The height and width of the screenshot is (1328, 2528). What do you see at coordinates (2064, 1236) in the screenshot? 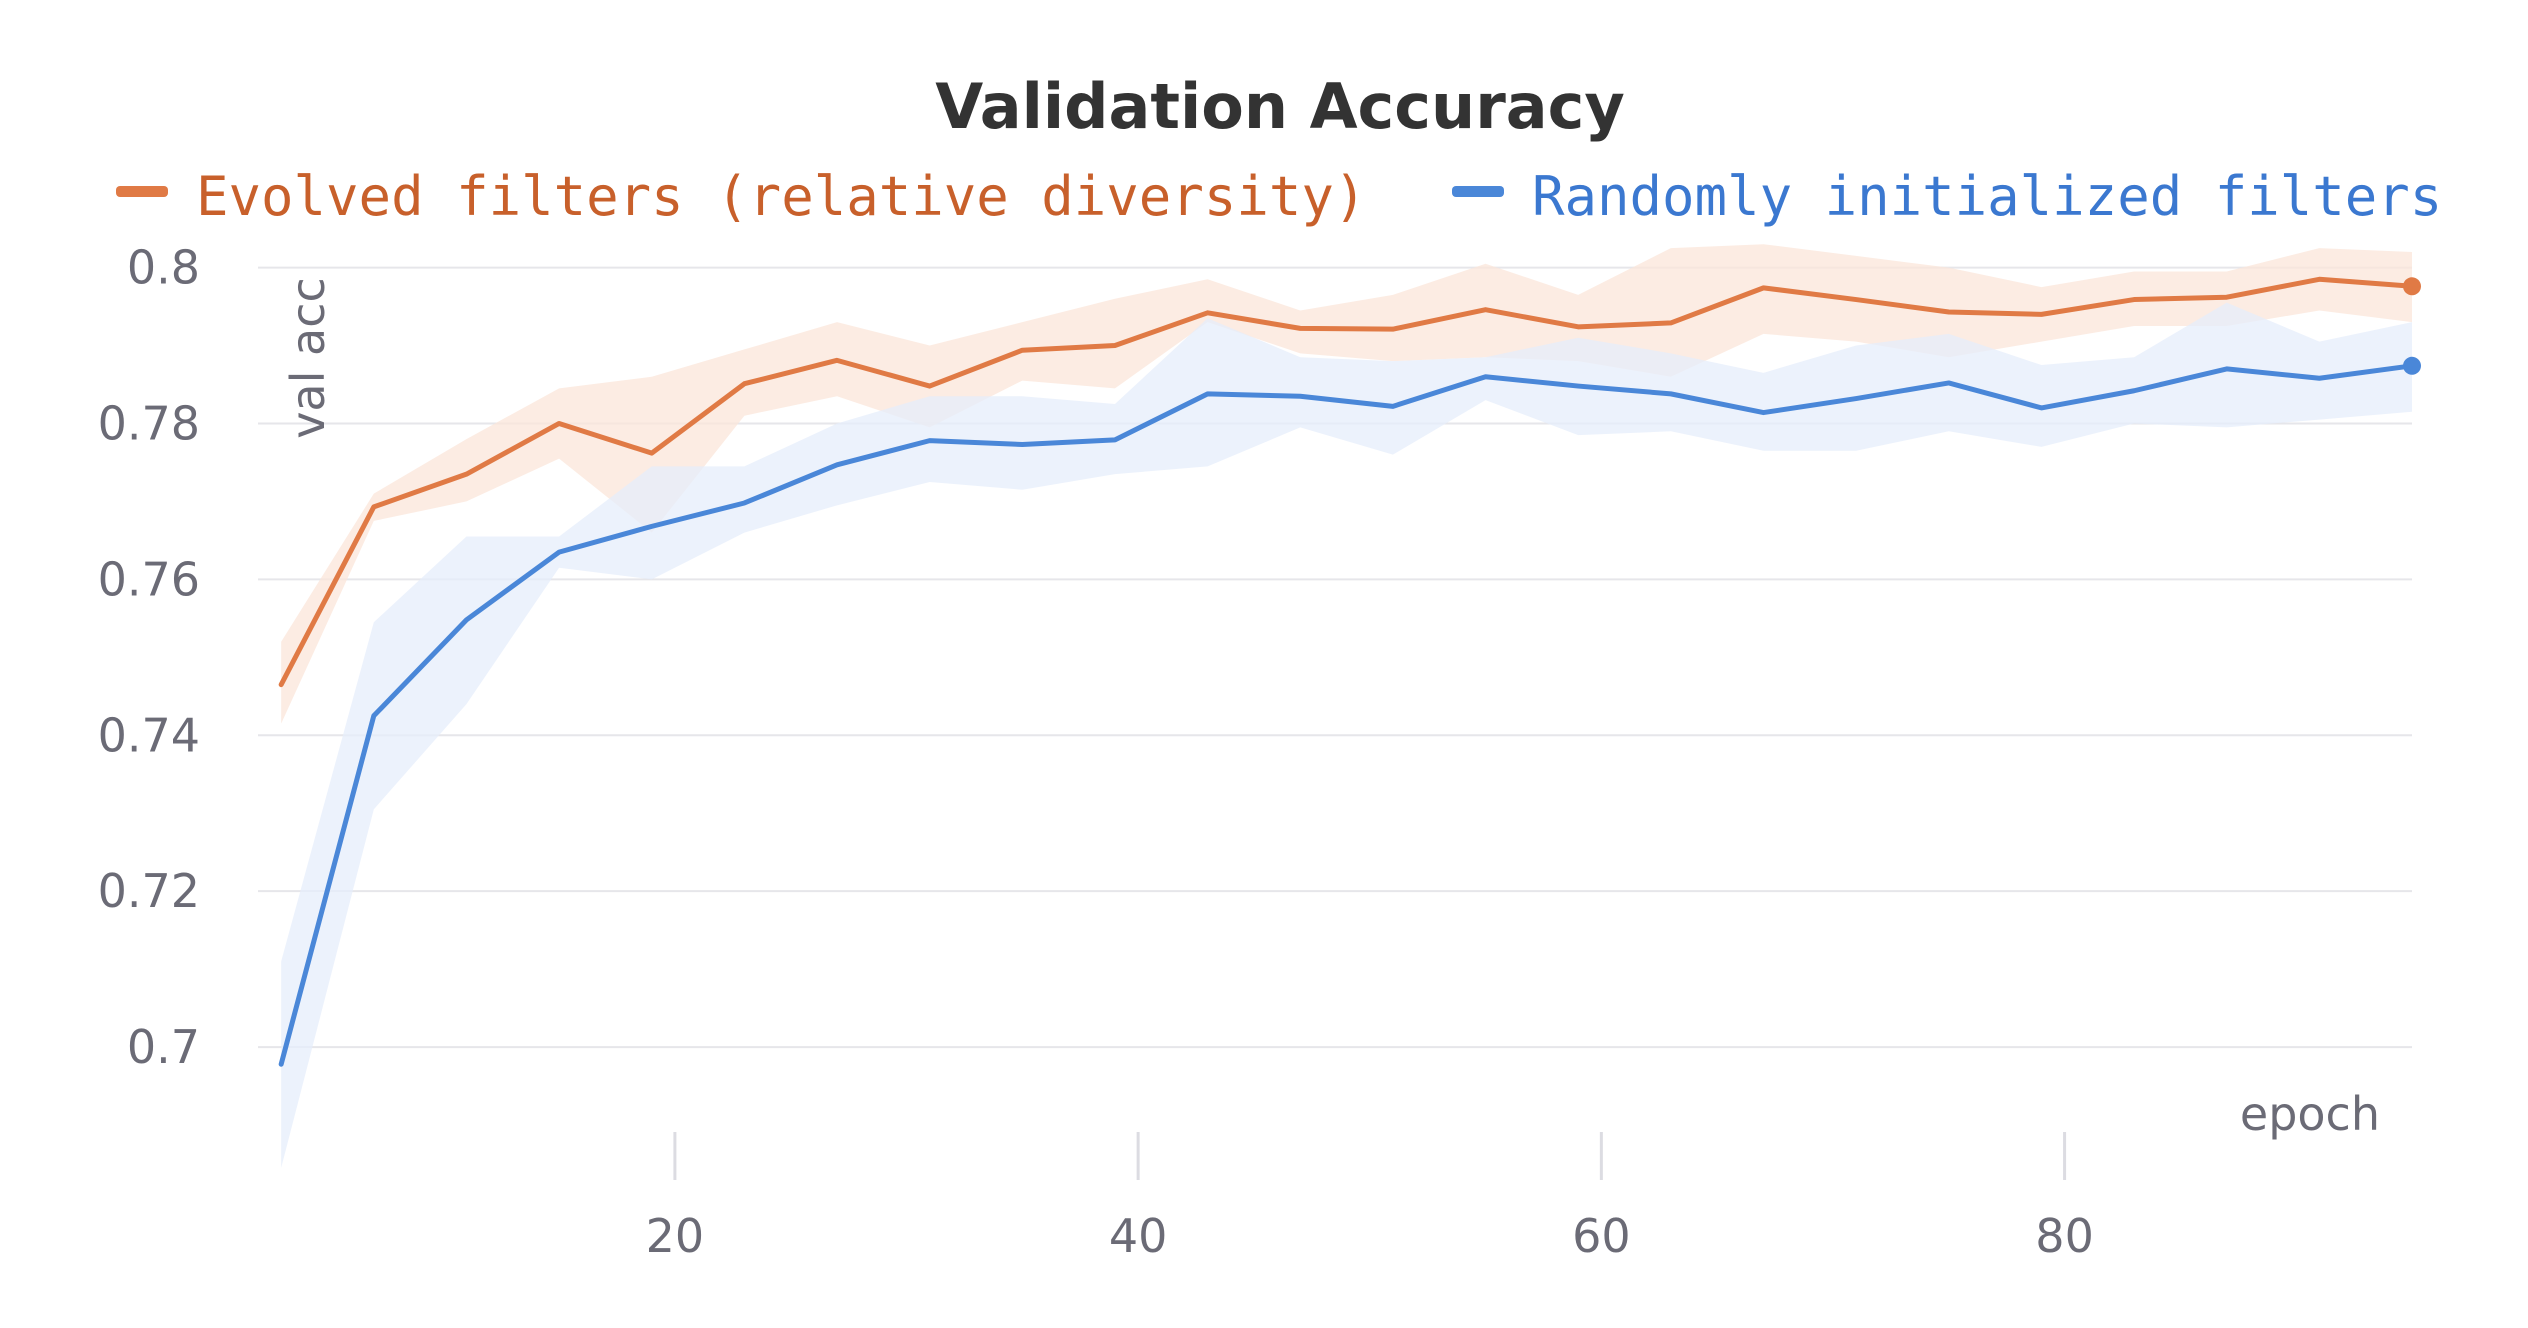
I see `x-tick-label: 80` at bounding box center [2064, 1236].